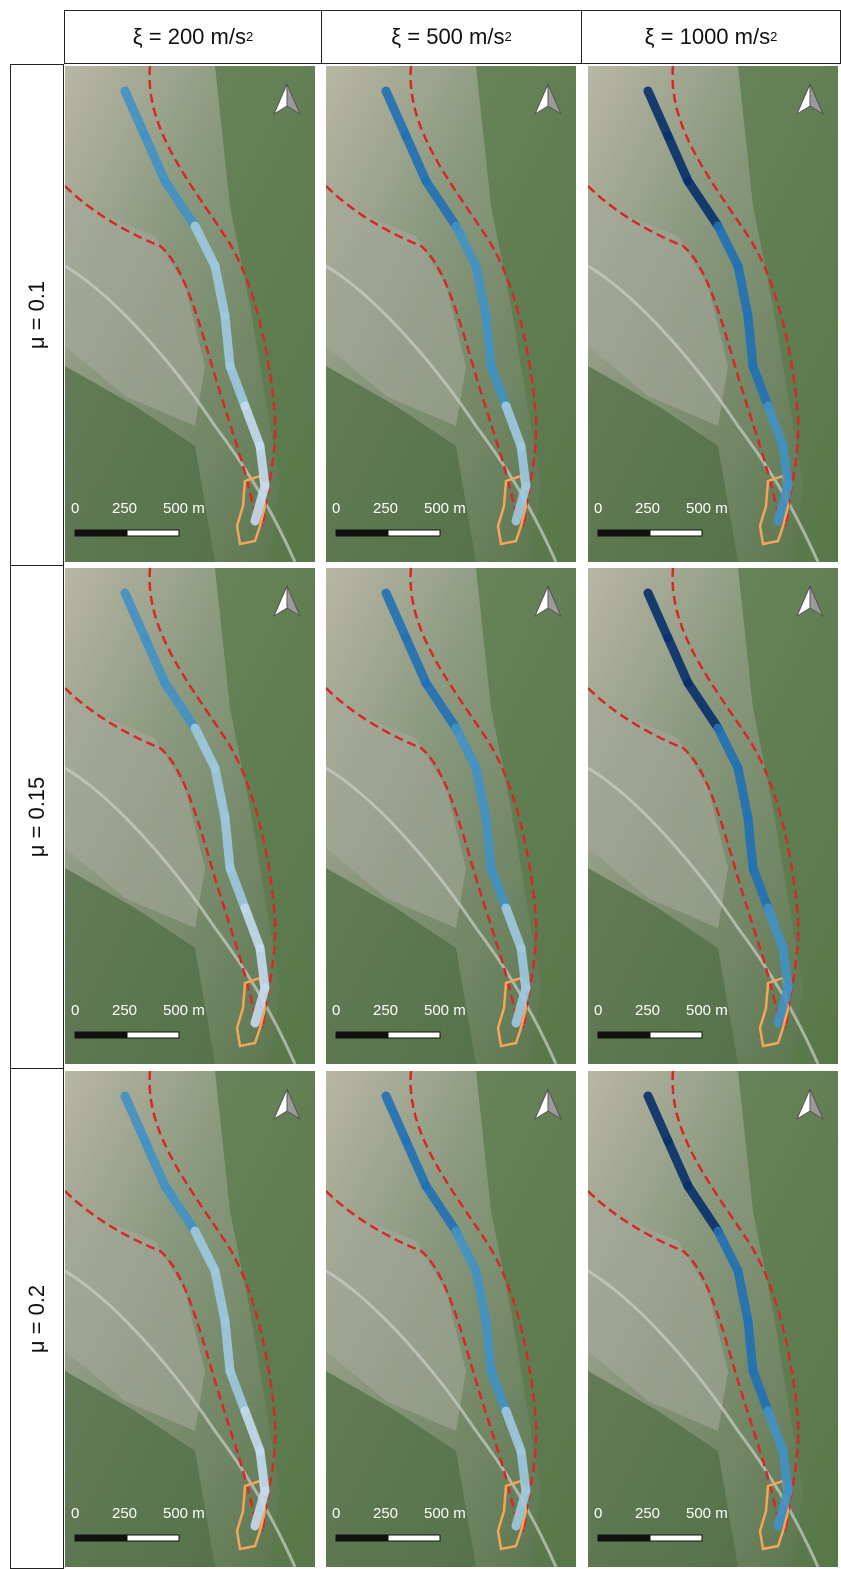  I want to click on row-header-text: μ = 0.15, so click(36, 817).